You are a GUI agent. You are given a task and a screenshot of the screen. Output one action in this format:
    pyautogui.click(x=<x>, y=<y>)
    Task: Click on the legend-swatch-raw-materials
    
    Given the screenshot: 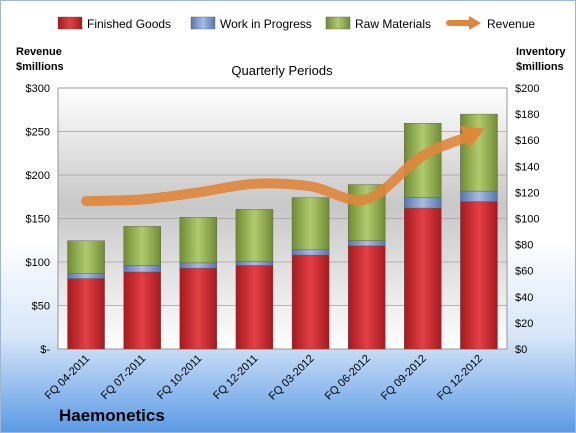 What is the action you would take?
    pyautogui.click(x=338, y=23)
    